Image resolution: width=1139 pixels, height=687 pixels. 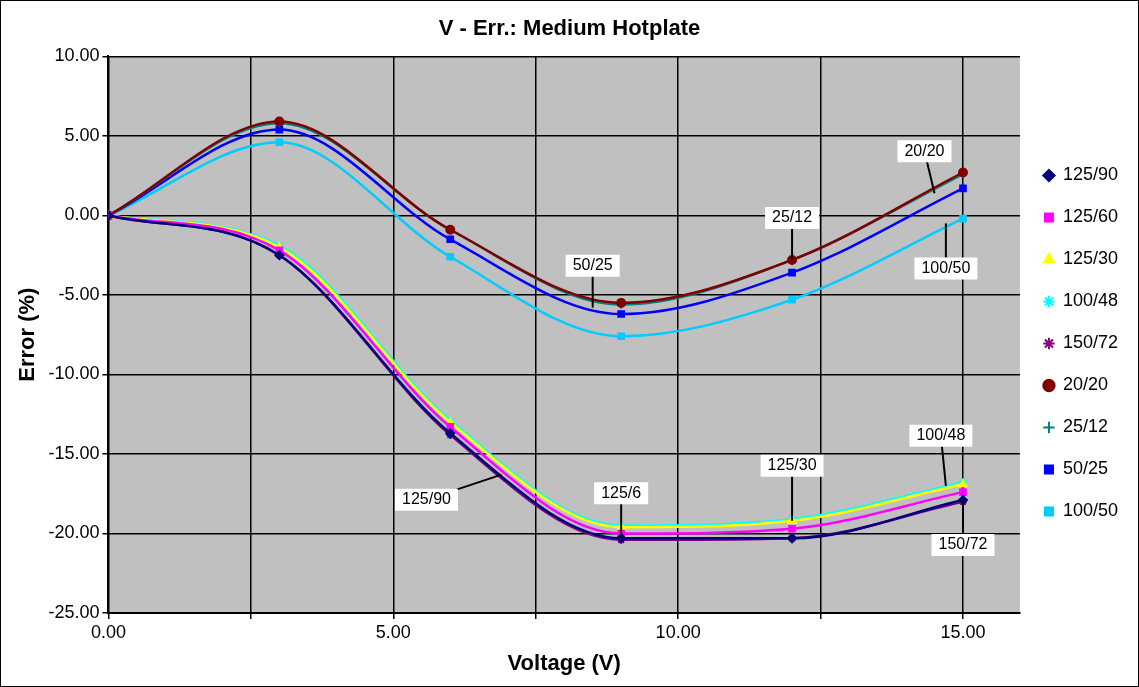 What do you see at coordinates (564, 662) in the screenshot?
I see `x-axis-title: Voltage (V)` at bounding box center [564, 662].